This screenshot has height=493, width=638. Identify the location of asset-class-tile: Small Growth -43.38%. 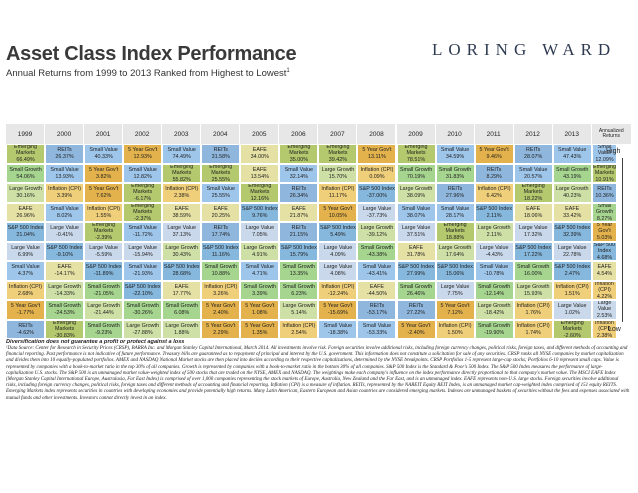
(377, 251).